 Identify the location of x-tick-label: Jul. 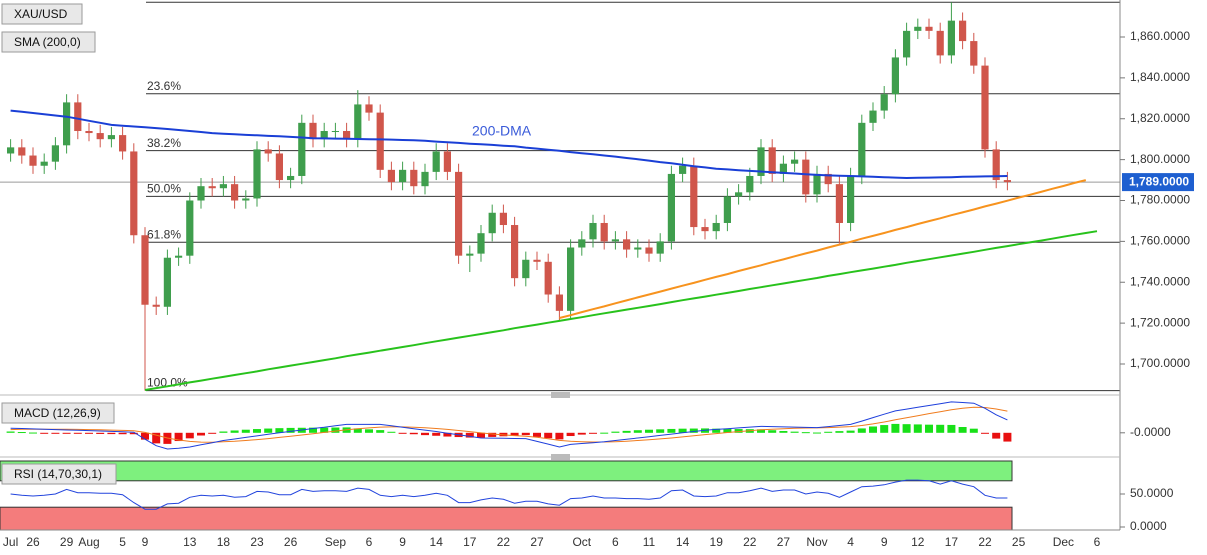
(10, 542).